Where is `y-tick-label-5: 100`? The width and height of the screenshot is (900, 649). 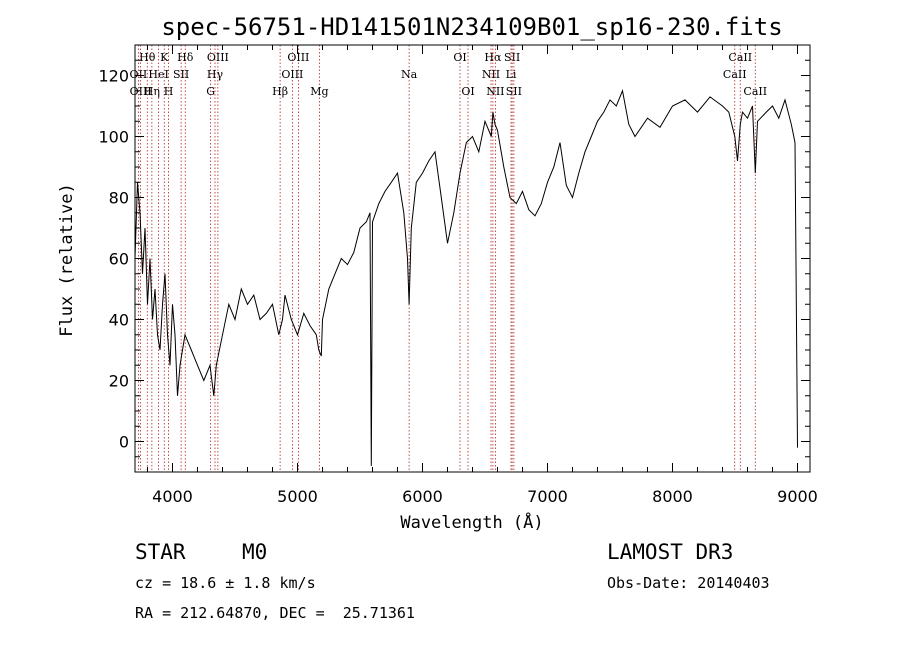
y-tick-label-5: 100 is located at coordinates (113, 137).